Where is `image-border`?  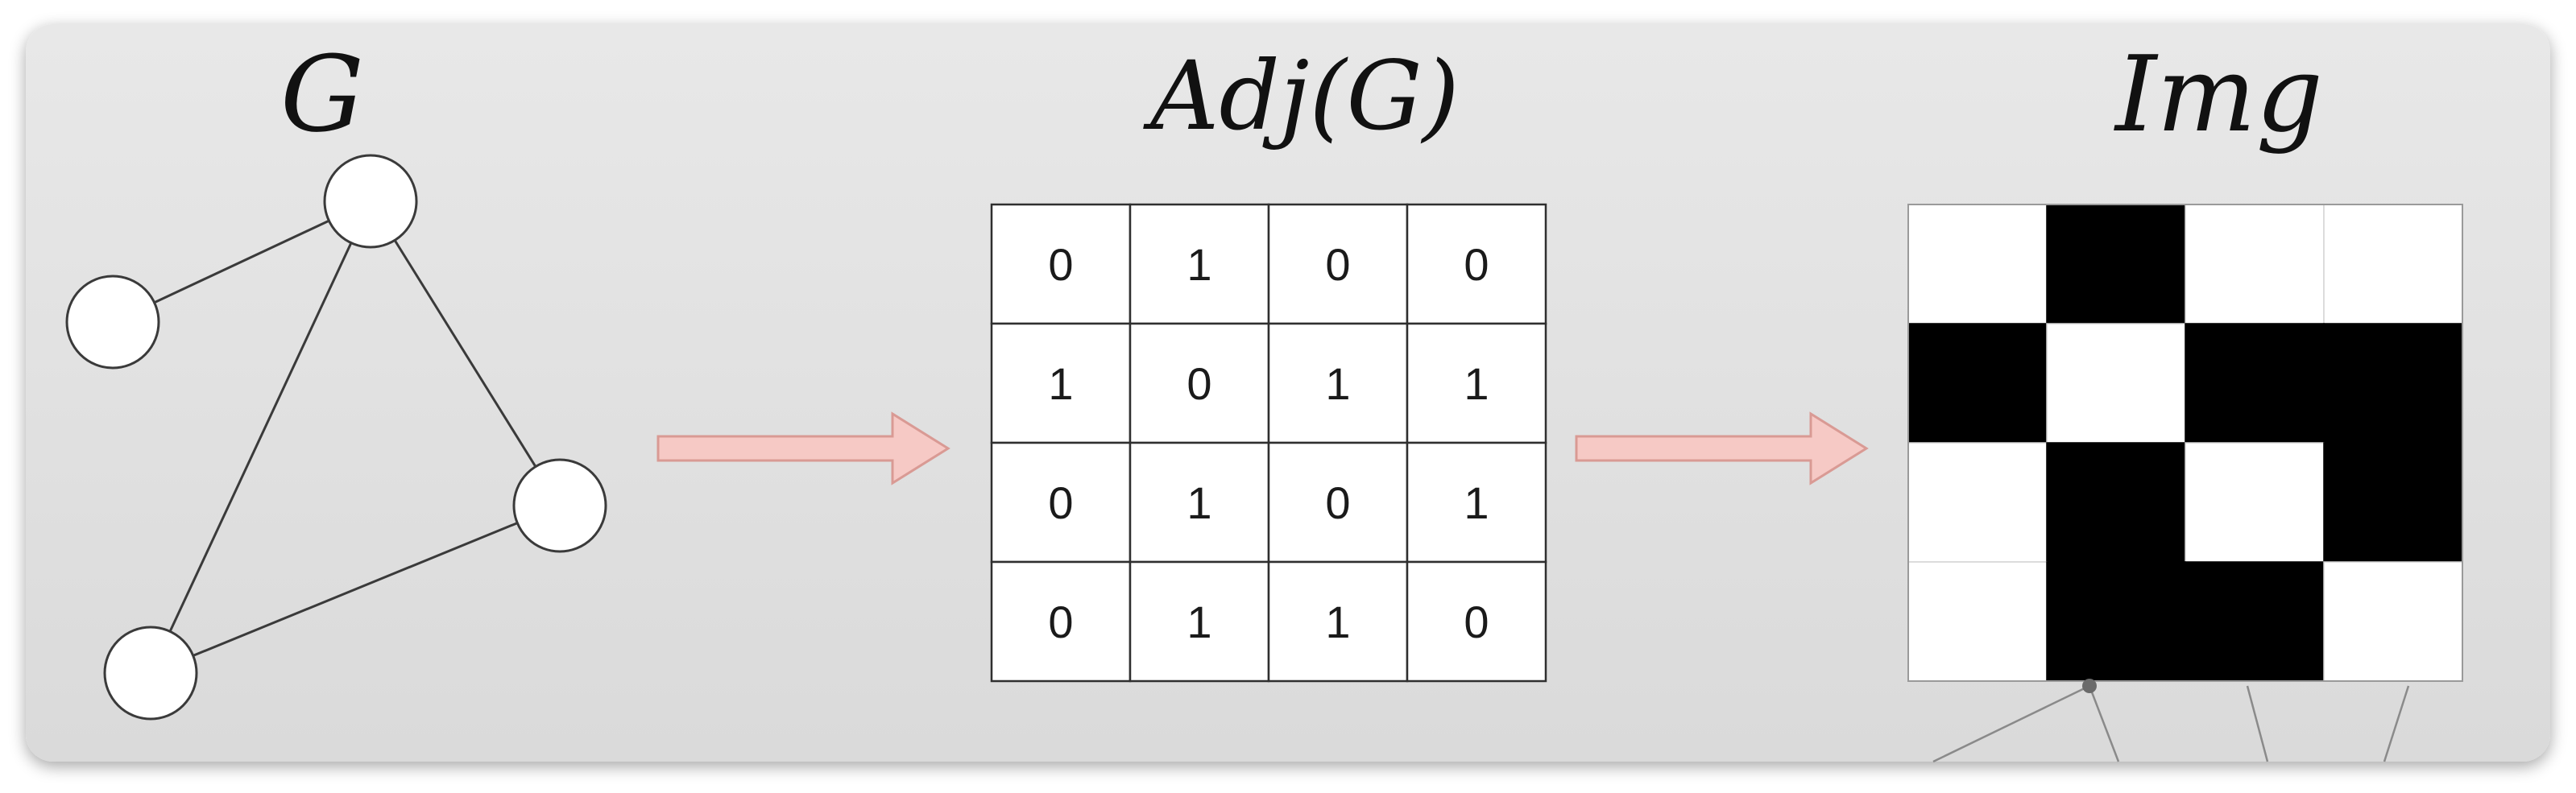
image-border is located at coordinates (2185, 443).